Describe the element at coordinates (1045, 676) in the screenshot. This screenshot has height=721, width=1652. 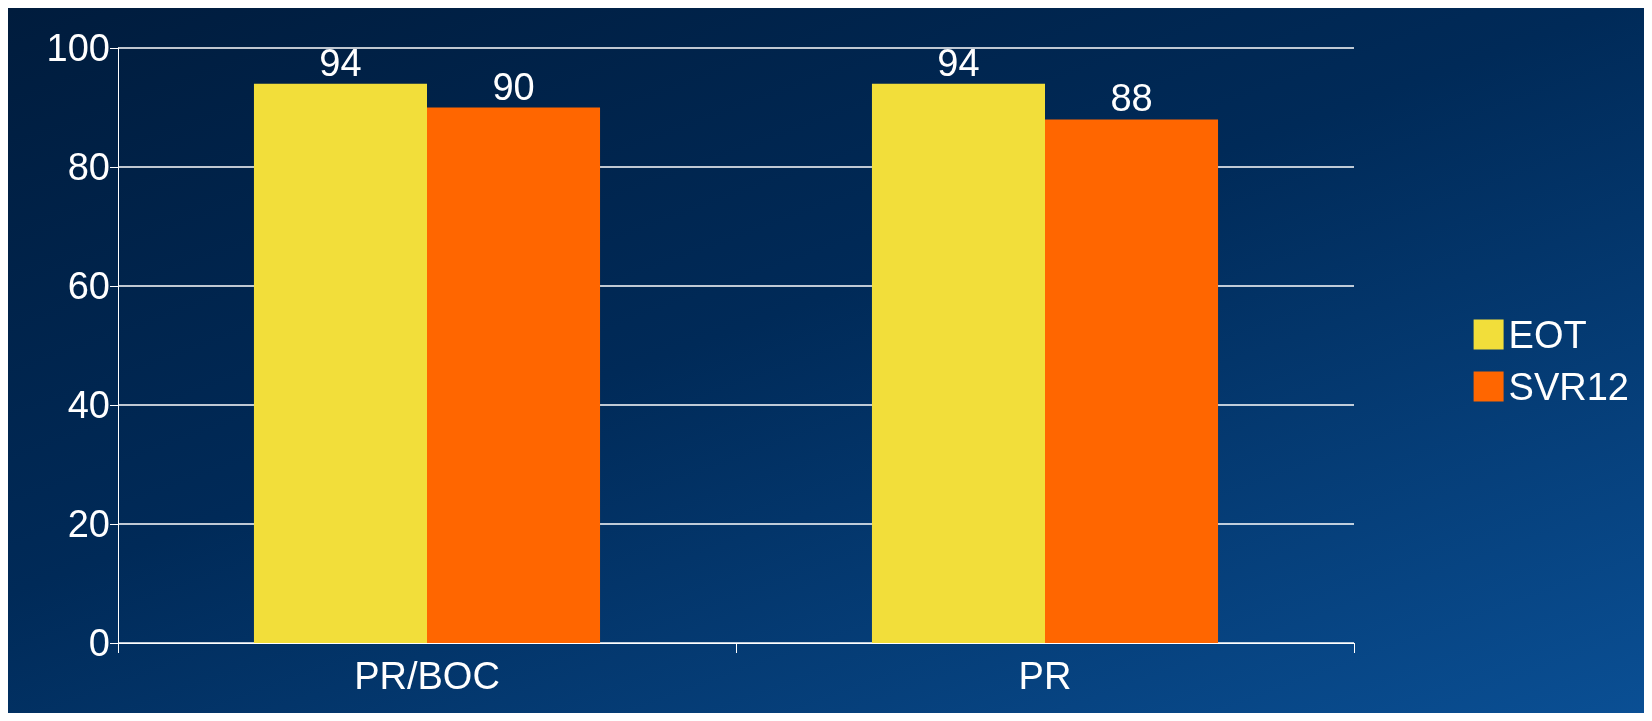
I see `x-tick-label: PR` at that location.